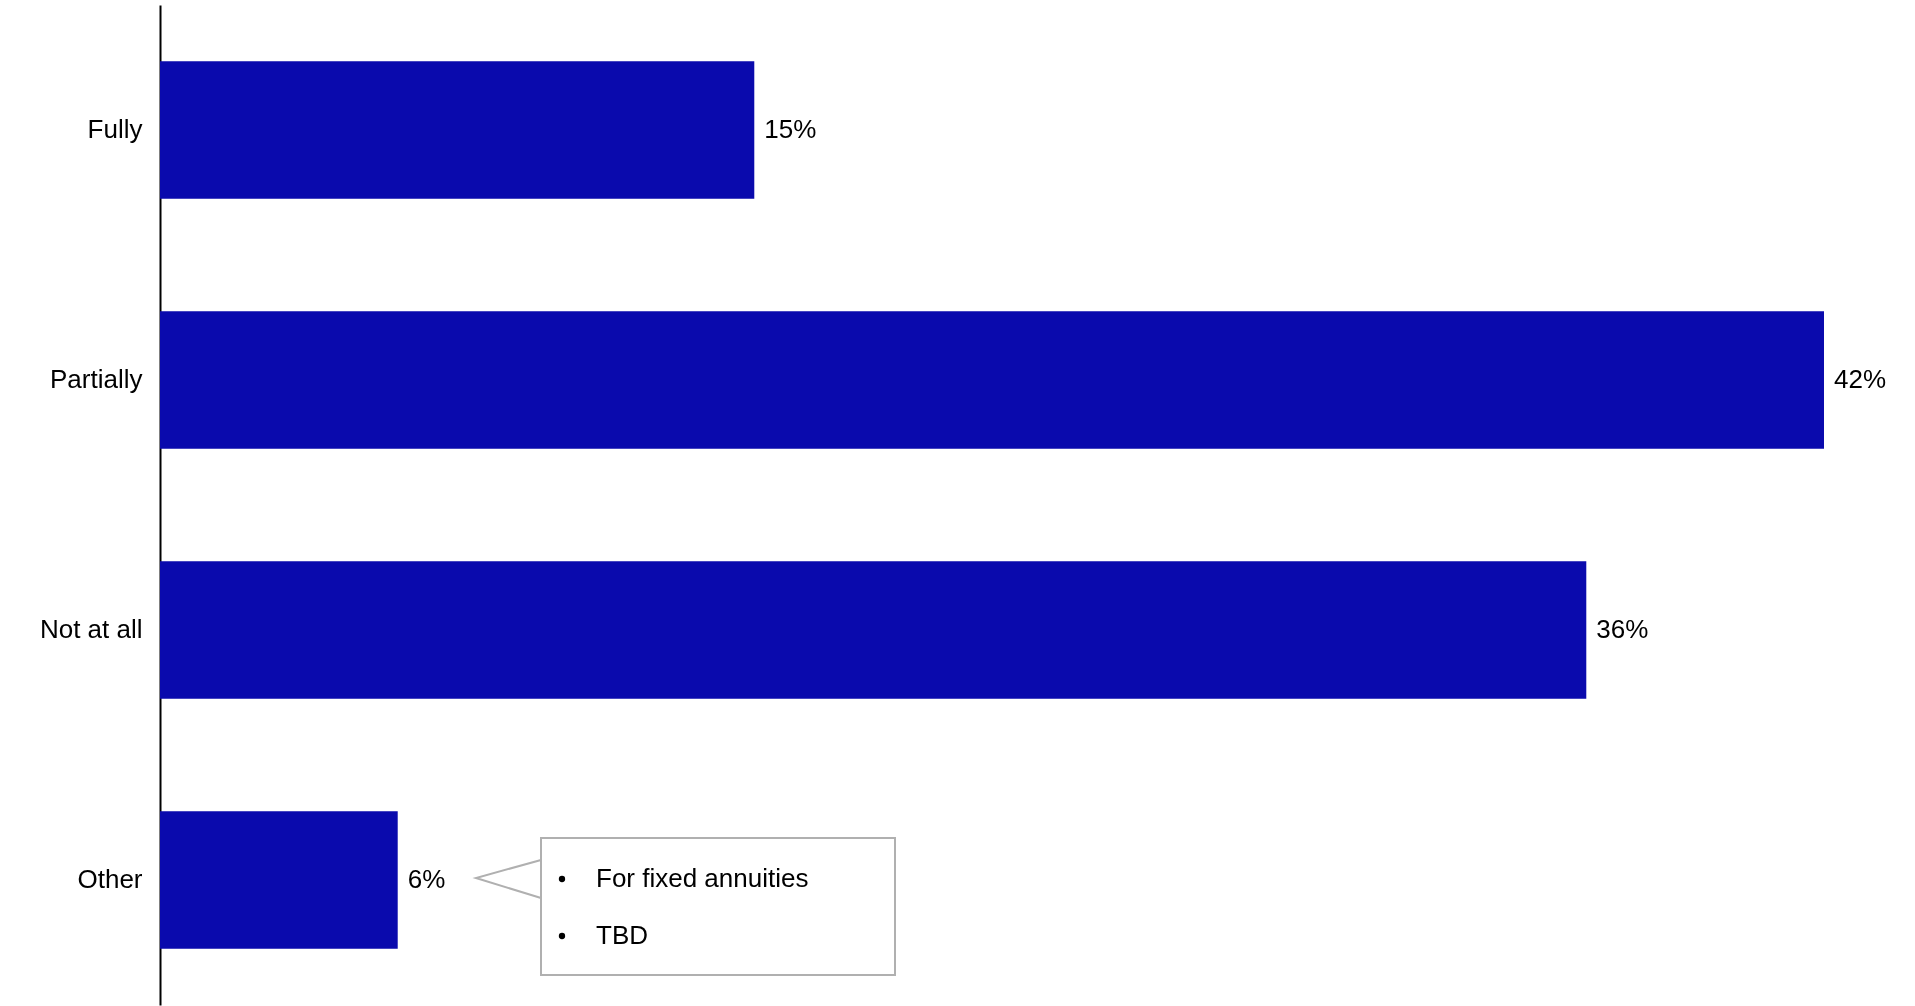 The image size is (1915, 1006). What do you see at coordinates (96, 379) in the screenshot?
I see `y-tick-label: Partially` at bounding box center [96, 379].